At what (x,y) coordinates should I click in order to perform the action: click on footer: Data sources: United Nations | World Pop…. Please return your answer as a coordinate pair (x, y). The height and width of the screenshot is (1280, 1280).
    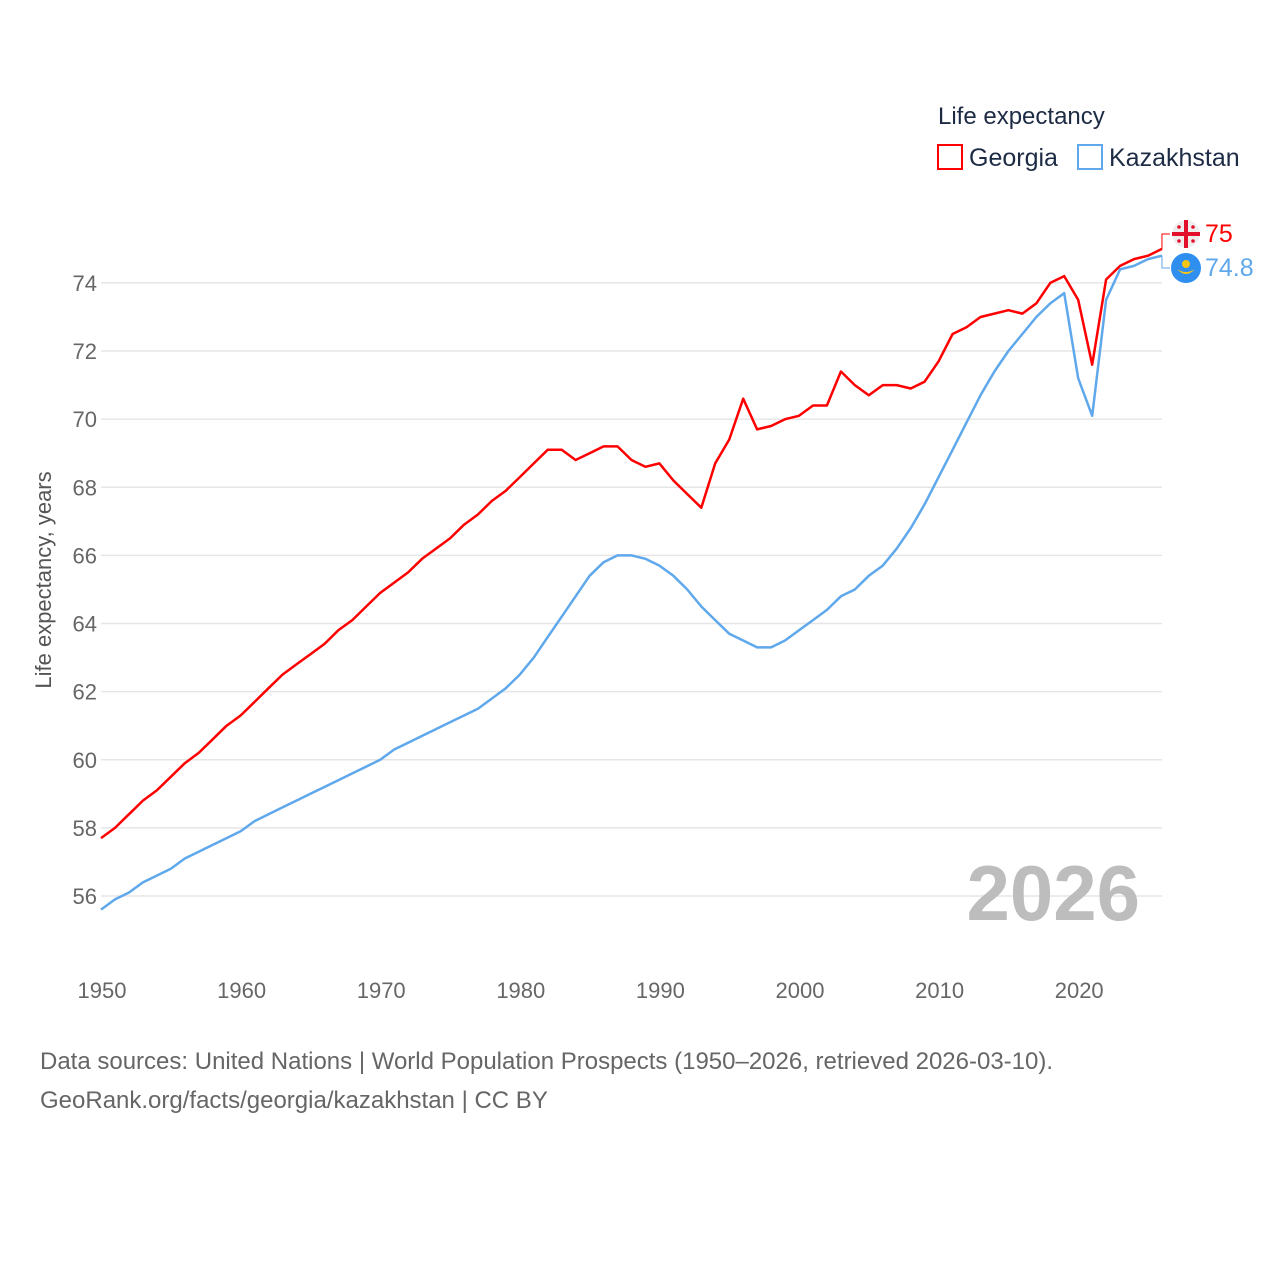
    Looking at the image, I should click on (546, 1081).